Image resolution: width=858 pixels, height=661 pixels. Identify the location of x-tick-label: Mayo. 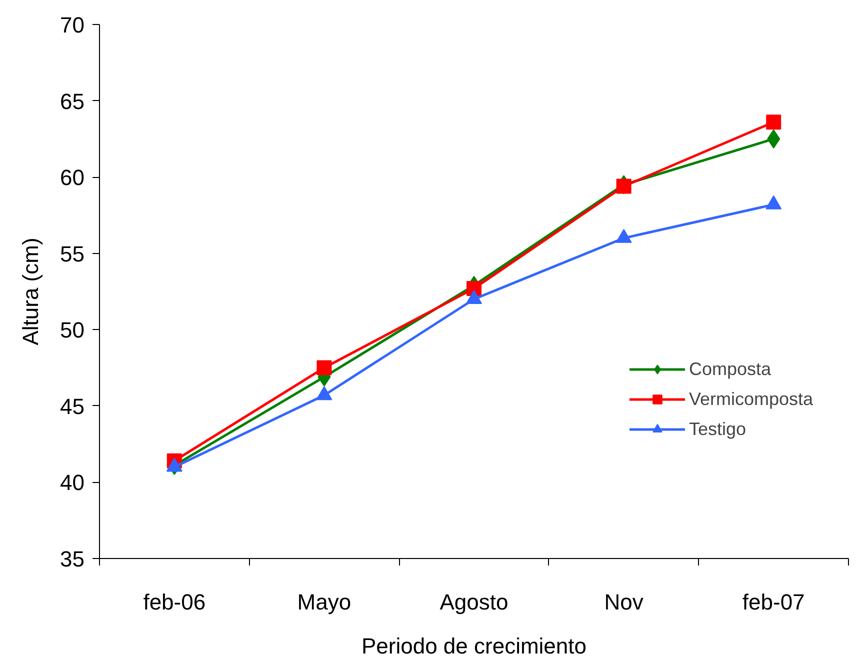
(324, 602).